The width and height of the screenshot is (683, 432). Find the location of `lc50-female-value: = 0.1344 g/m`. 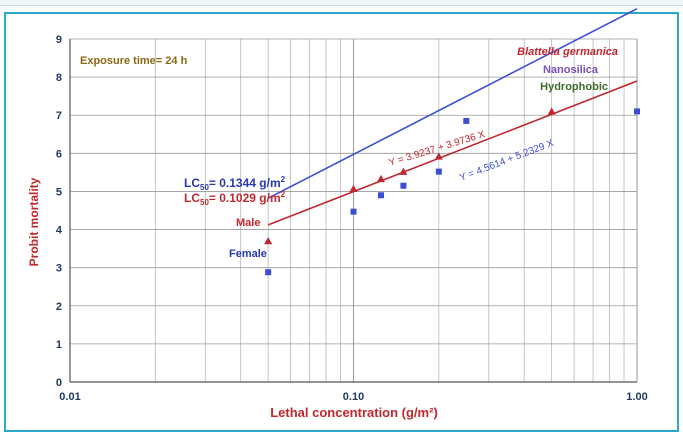

lc50-female-value: = 0.1344 g/m is located at coordinates (245, 183).